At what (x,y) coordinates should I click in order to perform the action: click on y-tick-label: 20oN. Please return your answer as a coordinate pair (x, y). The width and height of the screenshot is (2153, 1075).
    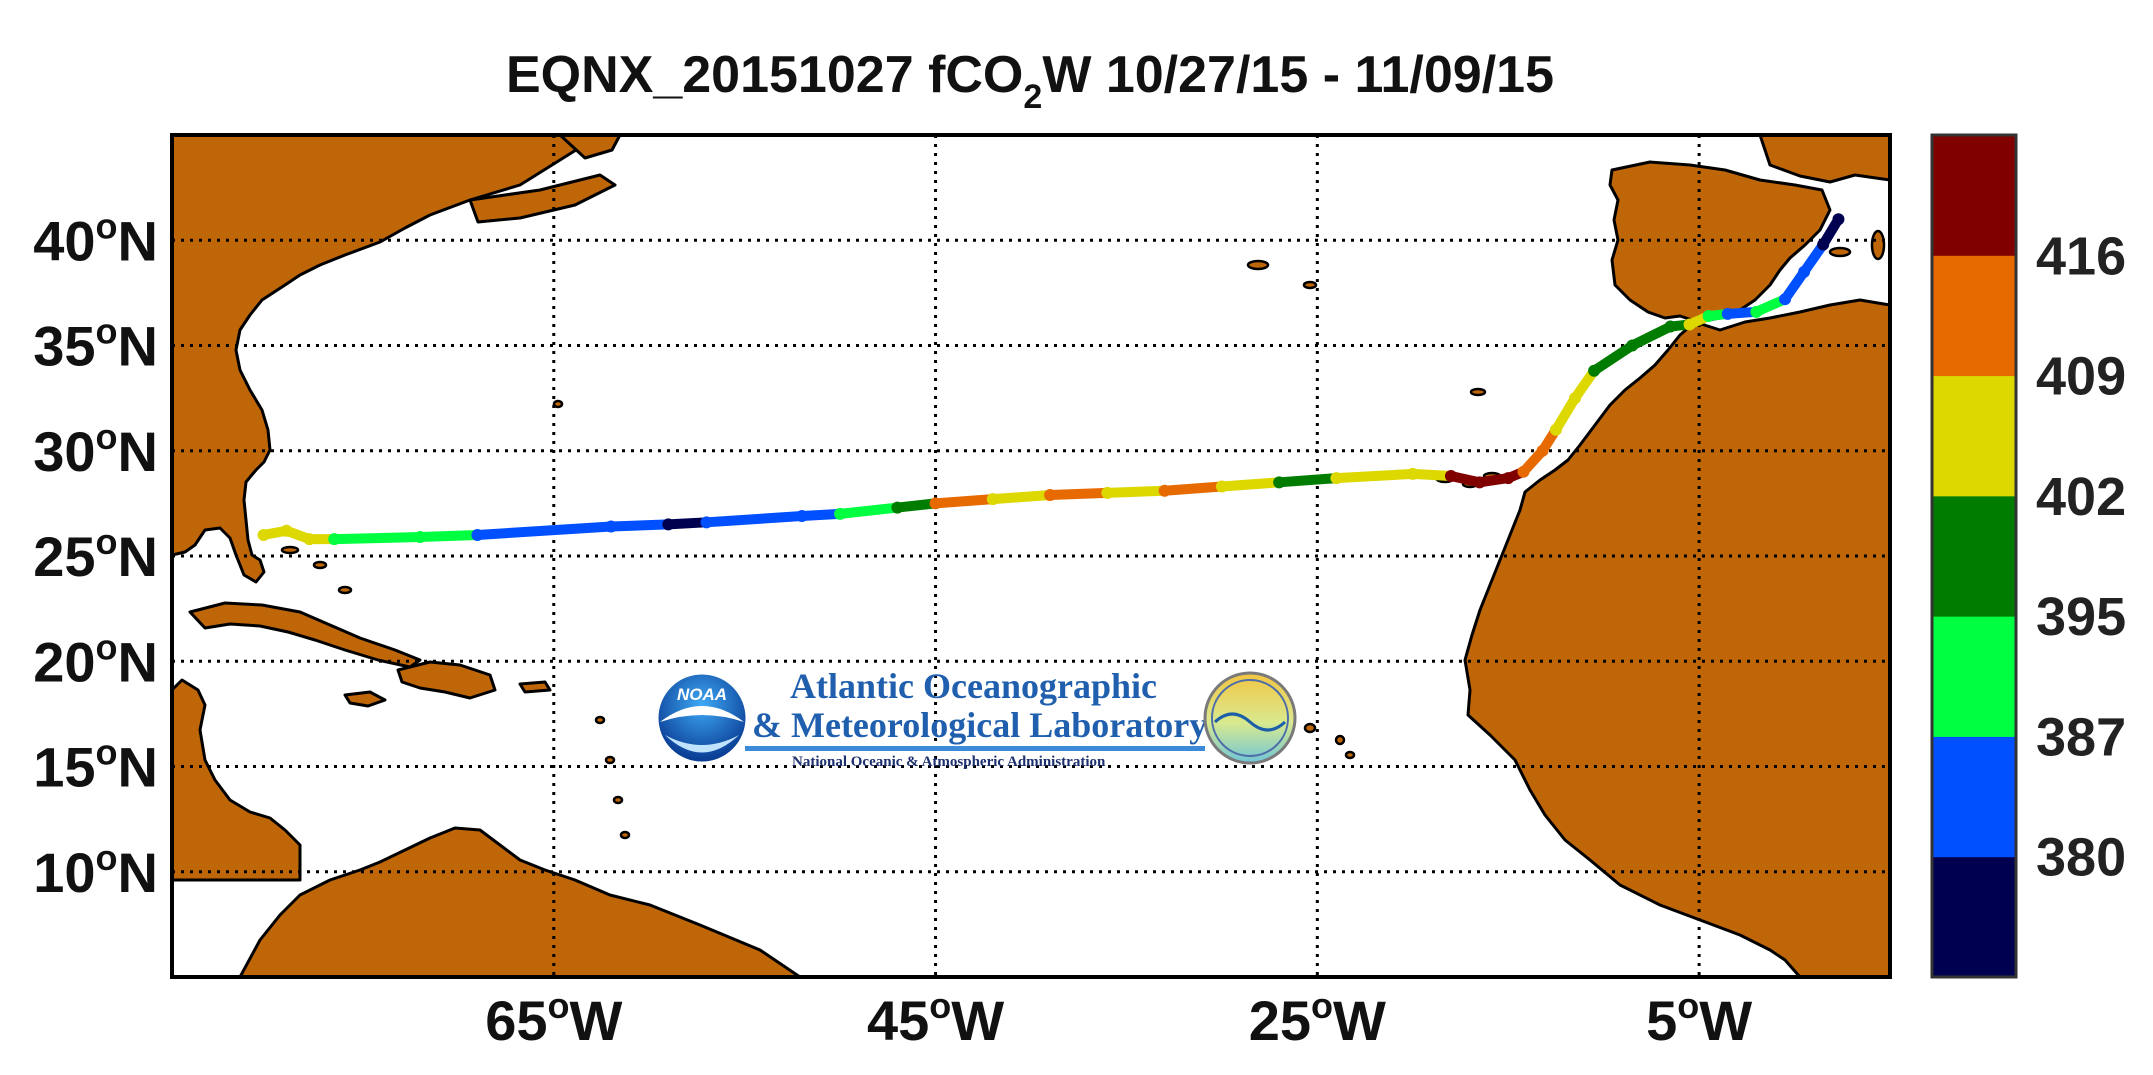
    Looking at the image, I should click on (95, 659).